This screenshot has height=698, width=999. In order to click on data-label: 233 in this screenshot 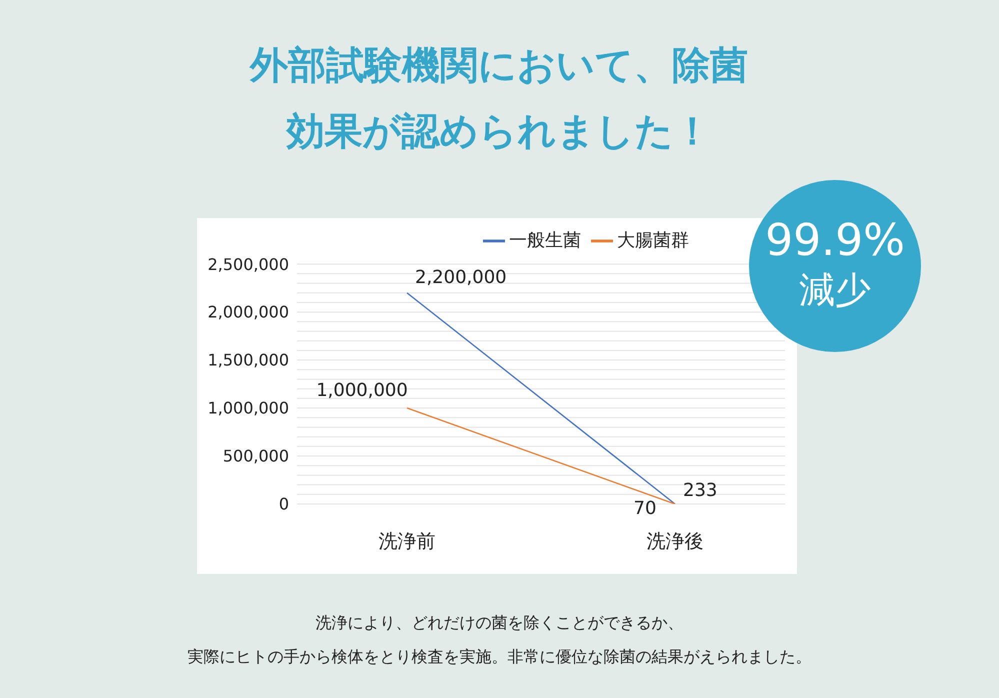, I will do `click(700, 490)`.